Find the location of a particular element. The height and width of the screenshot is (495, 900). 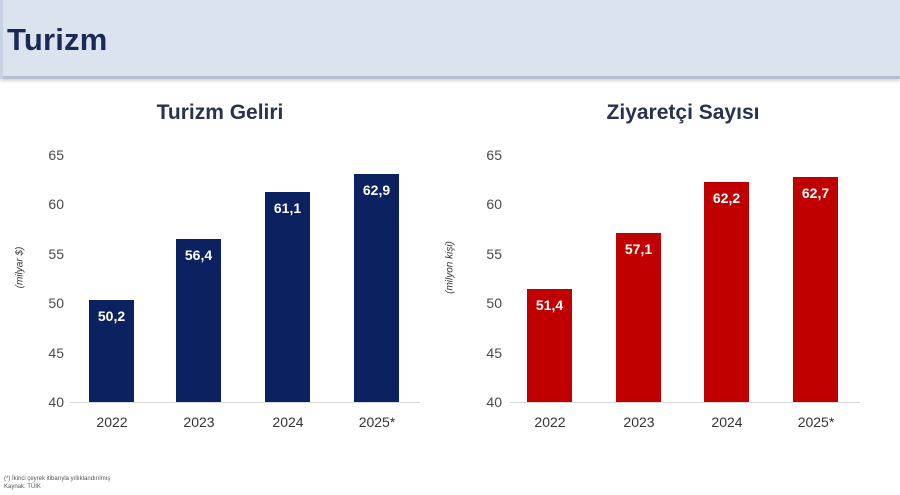

y-axis-label: (milyon kişi) is located at coordinates (450, 267).